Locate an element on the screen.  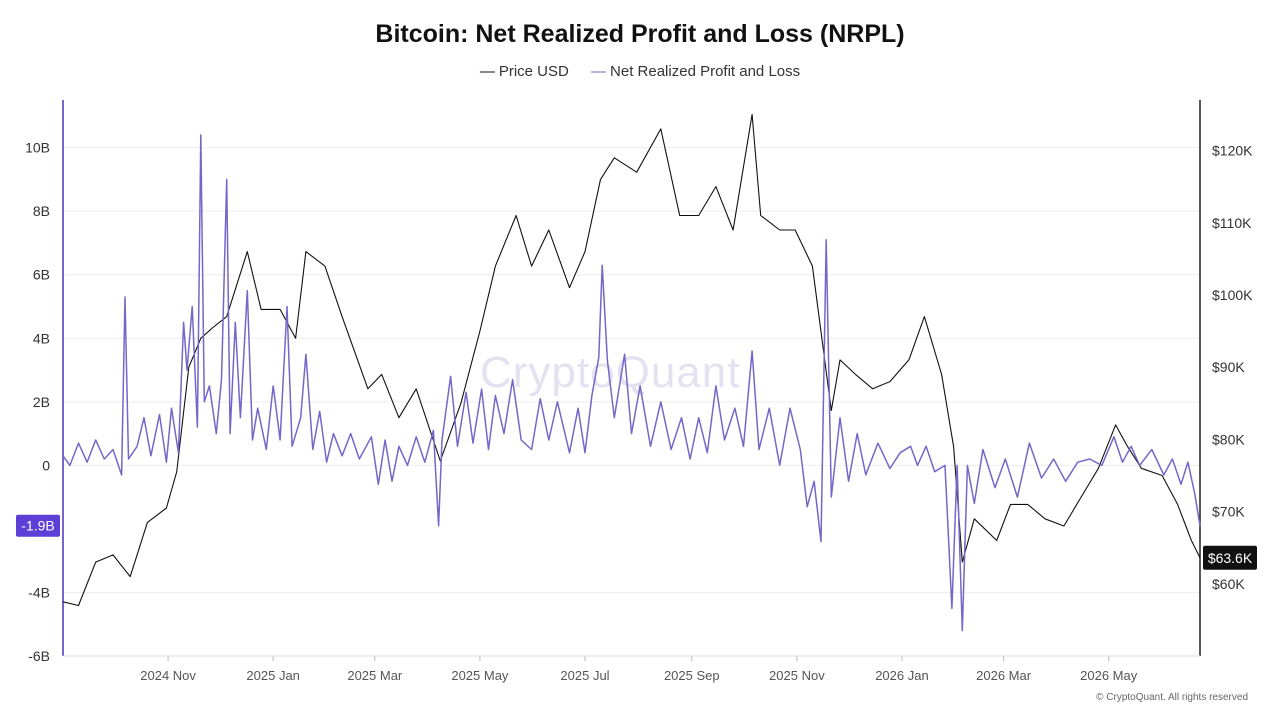
current-nrpl-badge is located at coordinates (38, 525).